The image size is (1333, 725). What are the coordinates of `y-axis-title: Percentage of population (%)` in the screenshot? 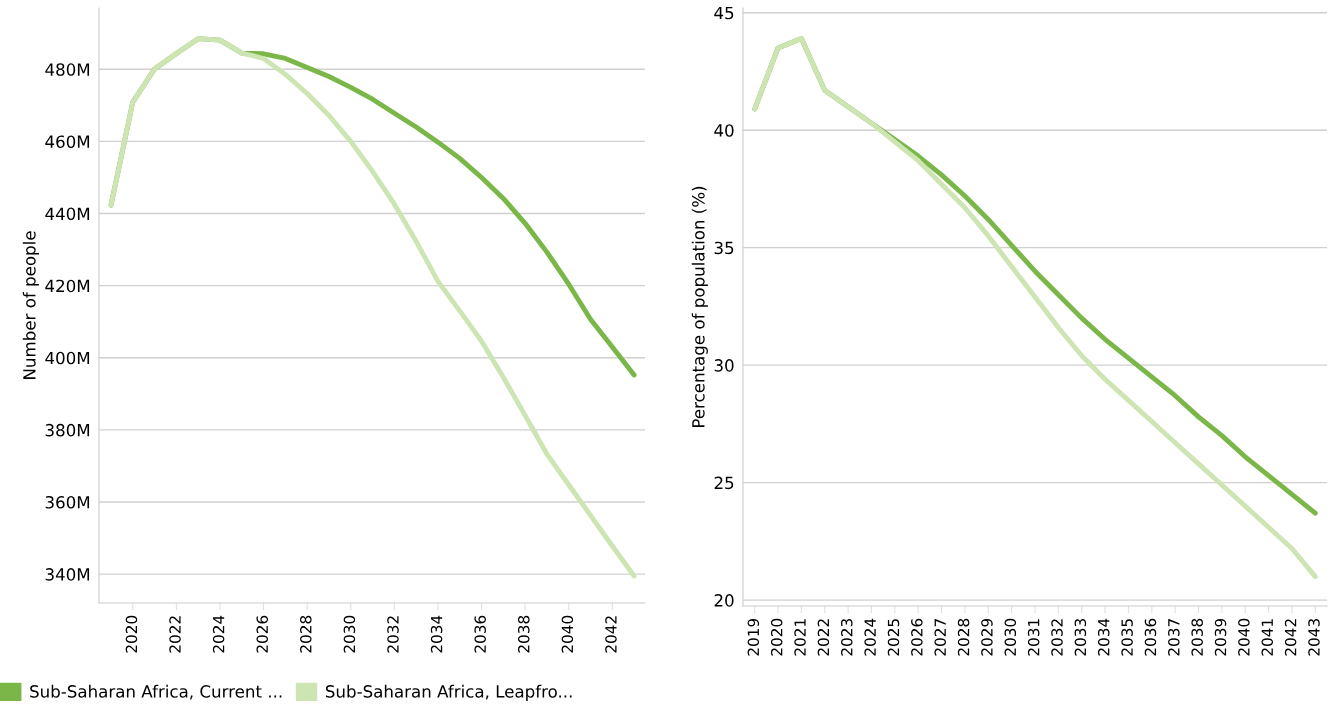 It's located at (699, 306).